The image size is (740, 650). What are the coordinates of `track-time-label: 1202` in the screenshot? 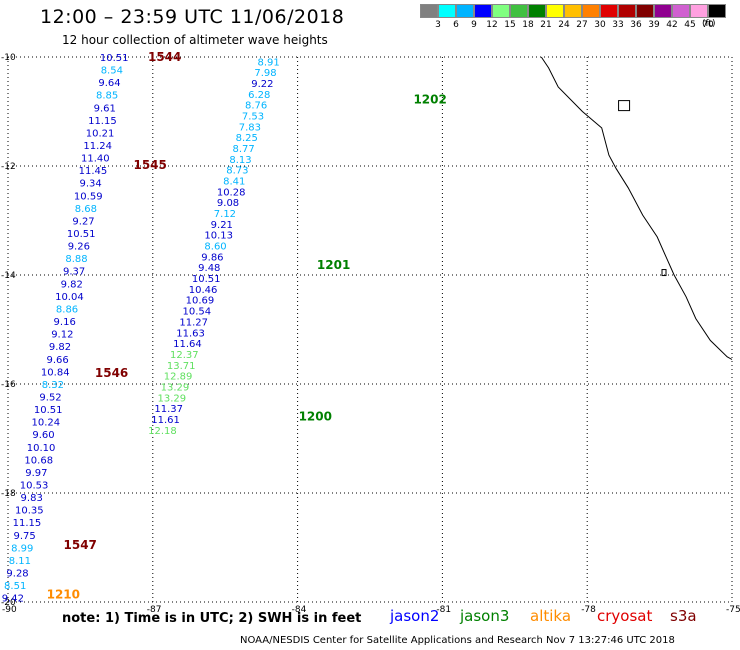 It's located at (429, 100).